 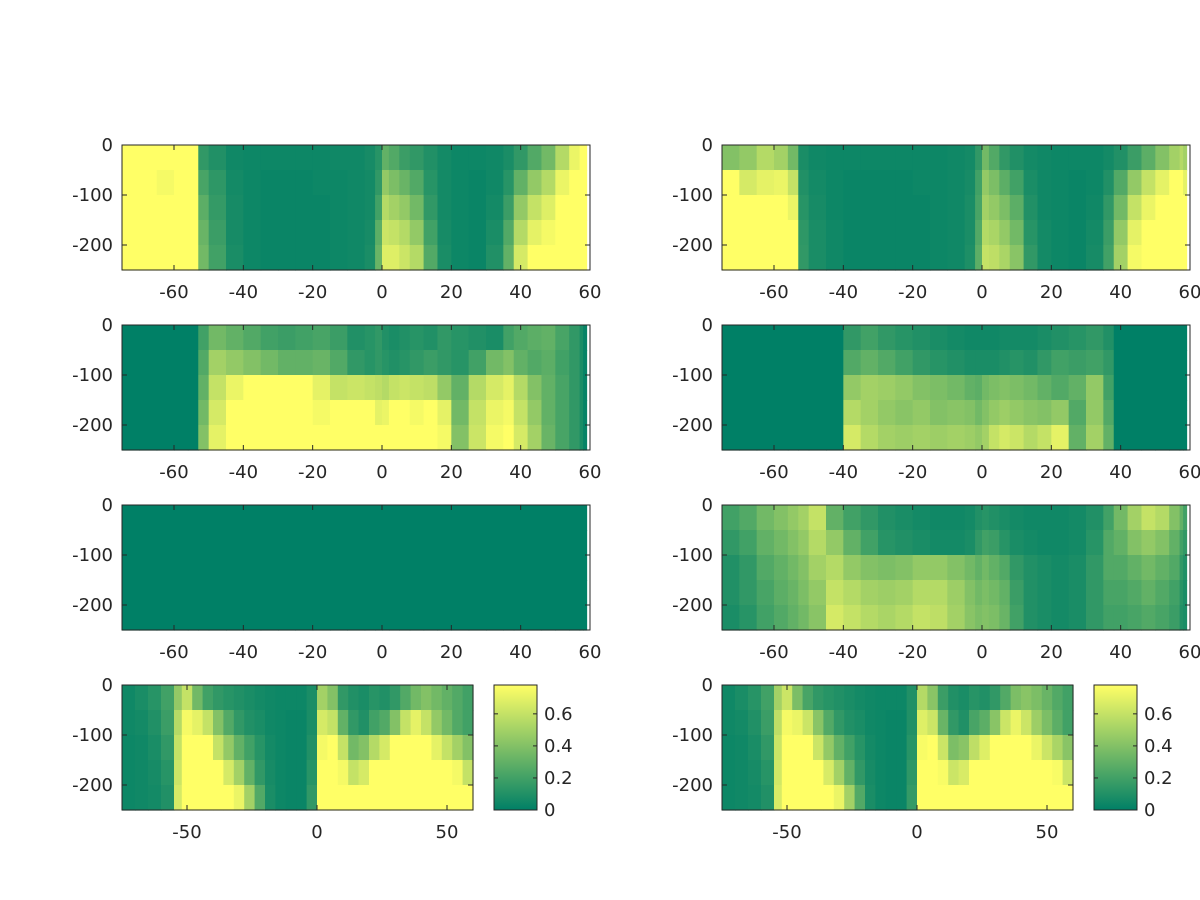 What do you see at coordinates (1120, 472) in the screenshot?
I see `x-tick-label: 40` at bounding box center [1120, 472].